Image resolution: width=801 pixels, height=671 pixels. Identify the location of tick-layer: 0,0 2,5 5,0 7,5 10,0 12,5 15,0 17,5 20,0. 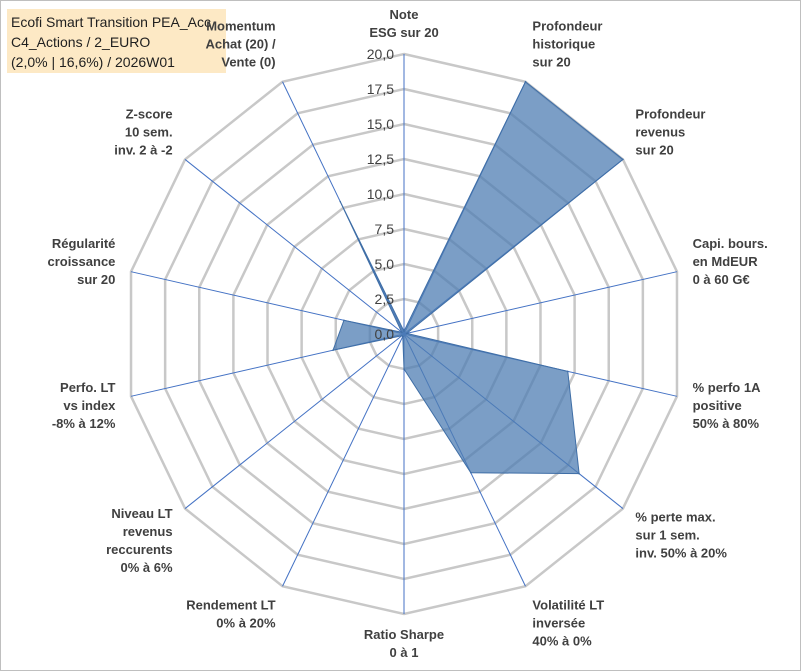
(380, 194).